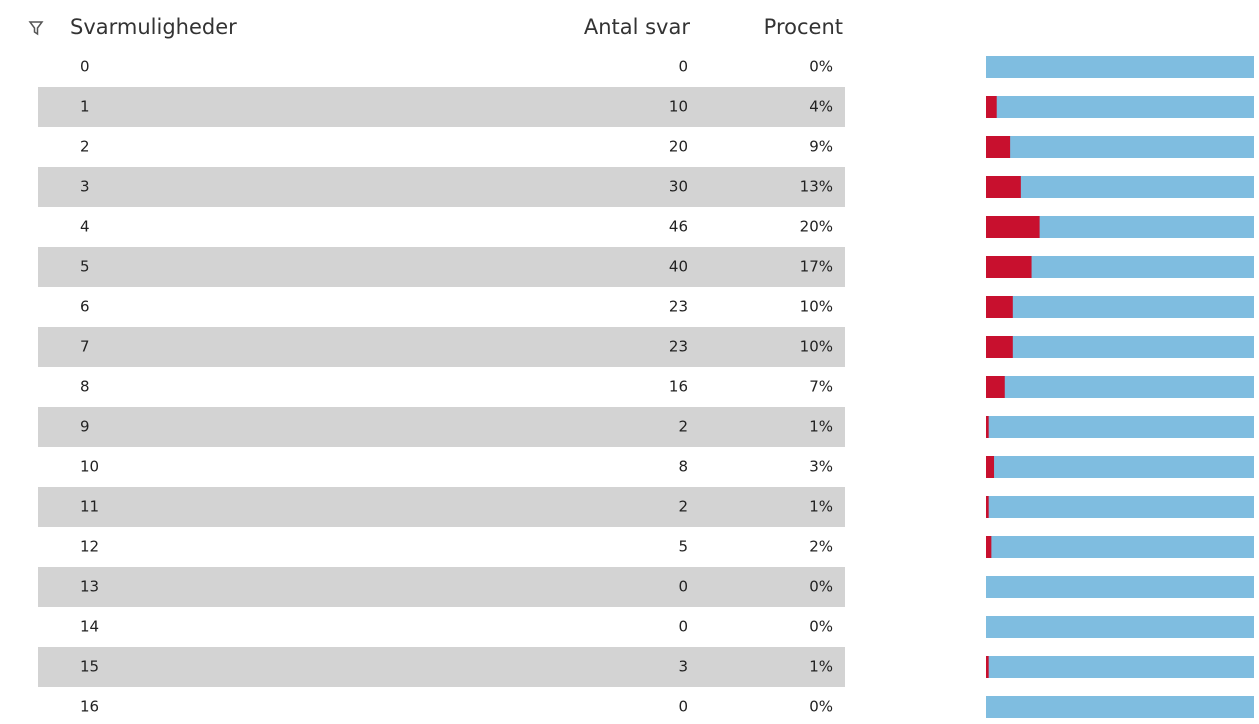 The width and height of the screenshot is (1259, 724). I want to click on option-cell: 6, so click(85, 307).